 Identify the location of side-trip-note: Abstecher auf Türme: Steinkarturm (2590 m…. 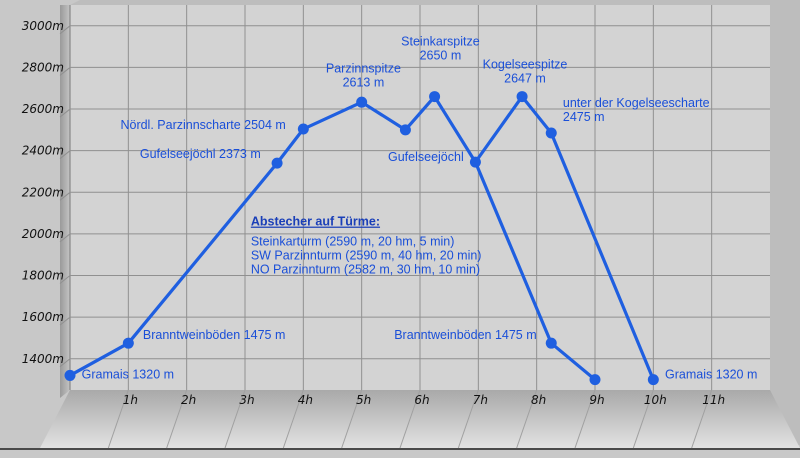
(366, 246).